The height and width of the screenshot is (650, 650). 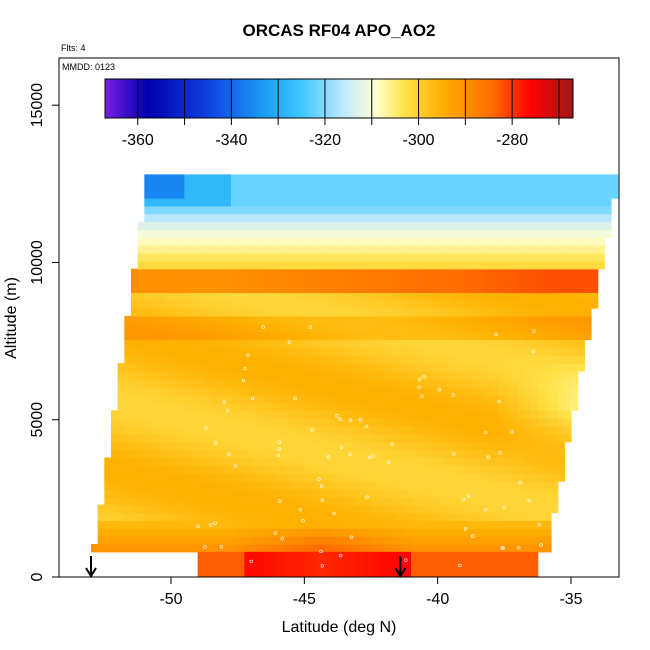 I want to click on x-axis-label: Latitude (deg N), so click(x=339, y=627).